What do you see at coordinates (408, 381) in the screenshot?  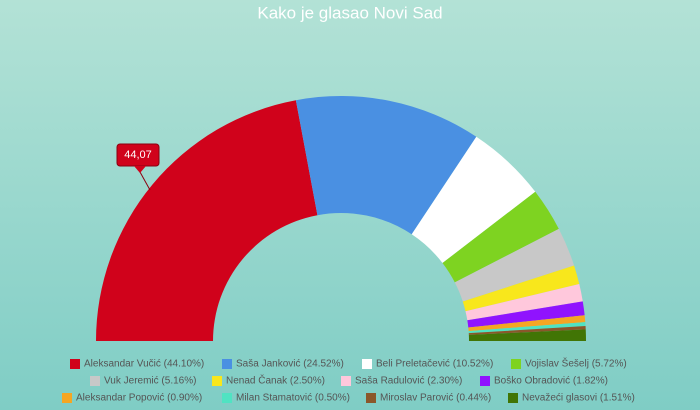 I see `legend-label: Saša Radulović (2.30%)` at bounding box center [408, 381].